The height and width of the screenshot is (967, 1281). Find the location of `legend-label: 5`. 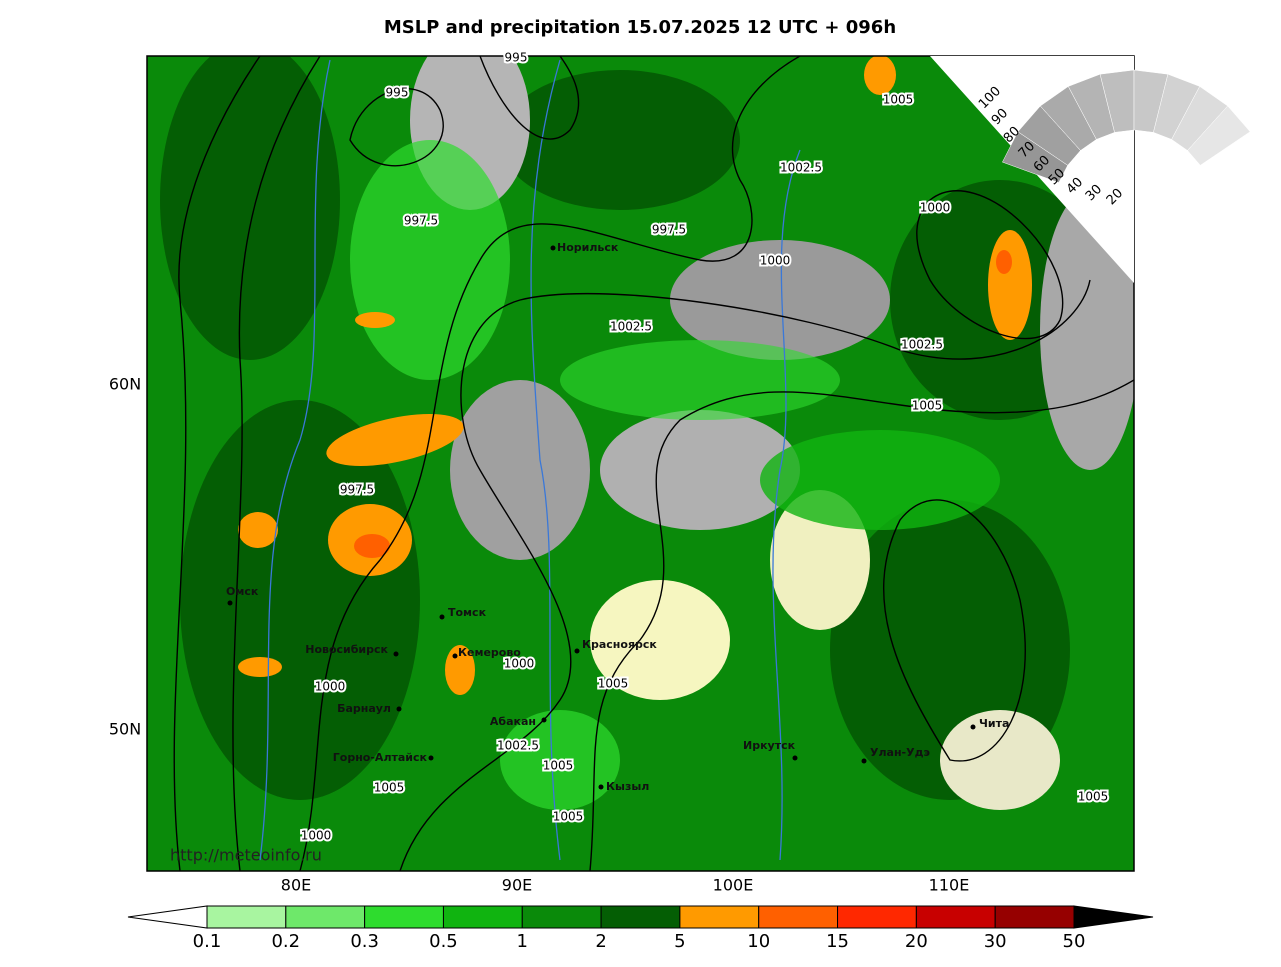

legend-label: 5 is located at coordinates (679, 941).